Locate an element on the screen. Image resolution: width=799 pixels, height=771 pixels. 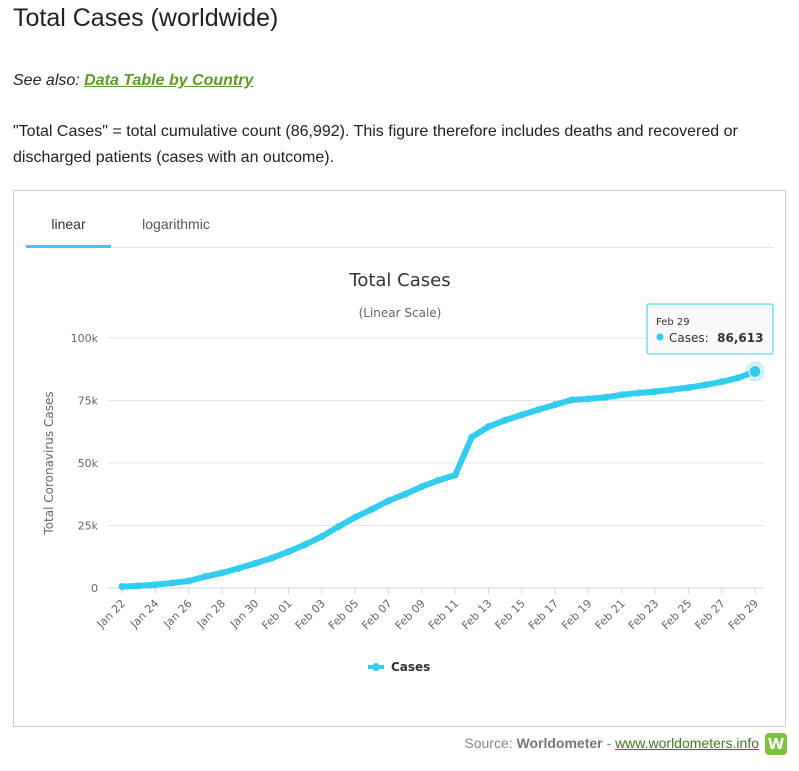
chart-subtitle: (Linear Scale) is located at coordinates (400, 313).